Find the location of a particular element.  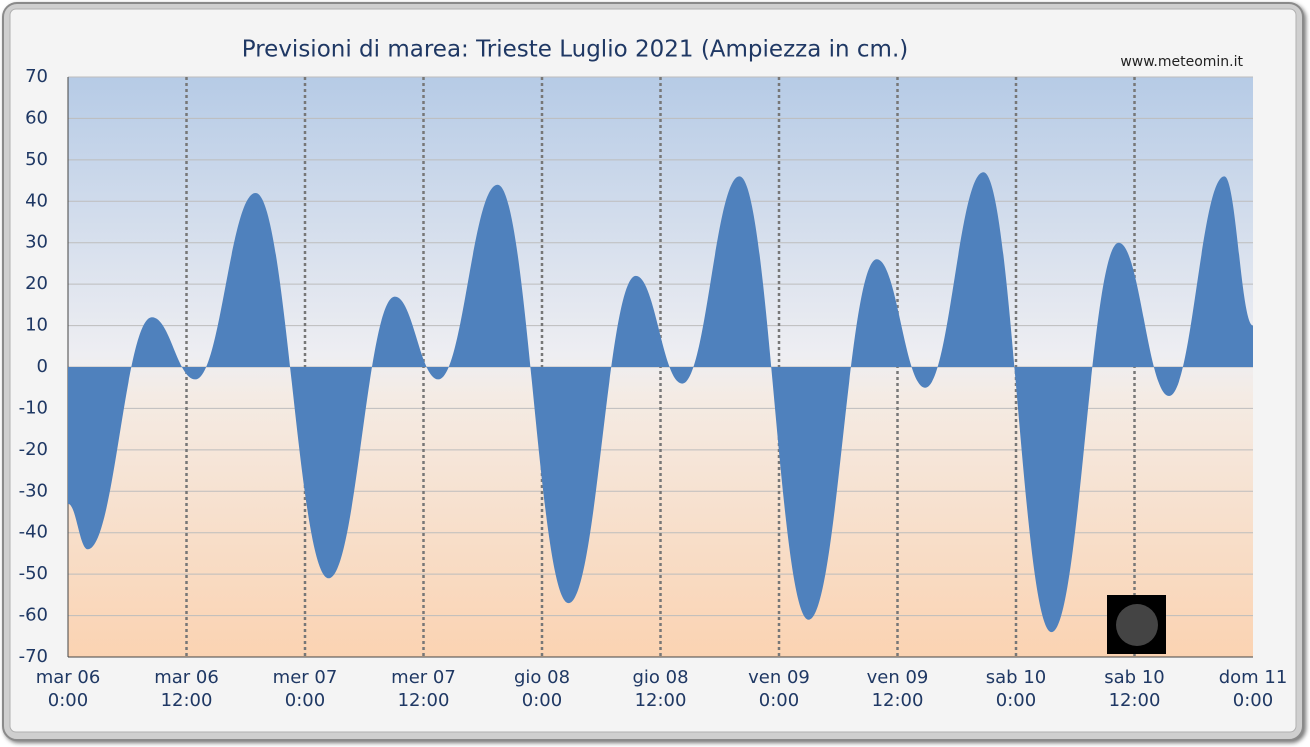

y-tick-label: 20 is located at coordinates (36, 283).